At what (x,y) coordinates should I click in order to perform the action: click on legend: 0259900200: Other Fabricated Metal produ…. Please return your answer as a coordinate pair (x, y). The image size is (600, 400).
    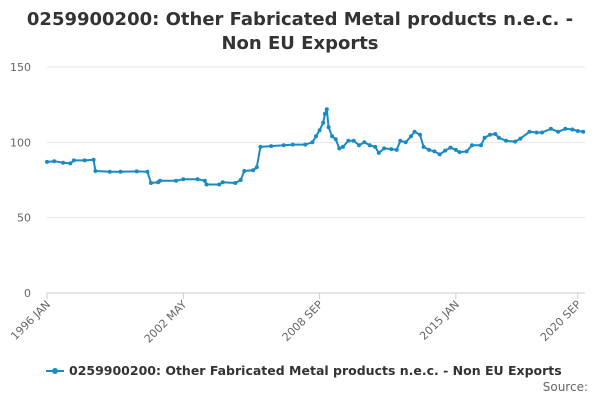
    Looking at the image, I should click on (304, 370).